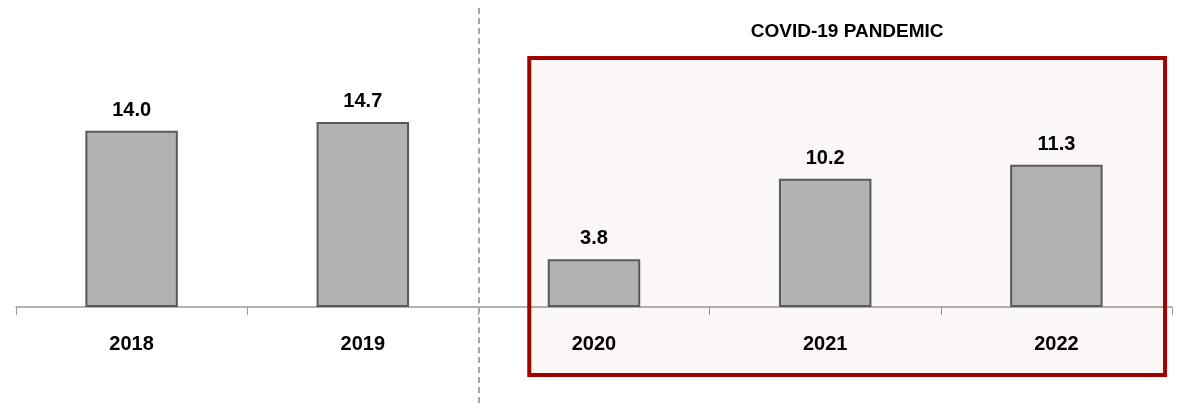 Image resolution: width=1192 pixels, height=411 pixels. Describe the element at coordinates (1056, 142) in the screenshot. I see `data-label: 11.3` at that location.